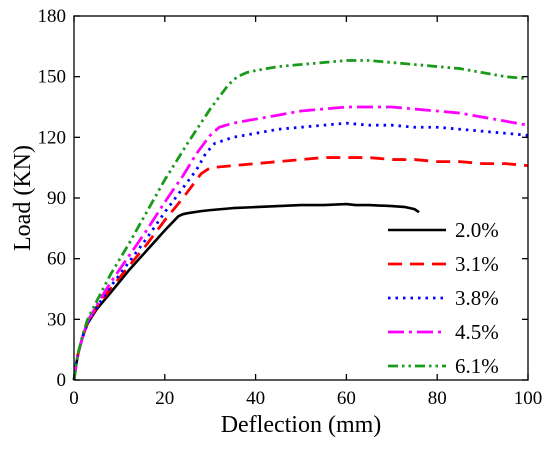 This screenshot has height=454, width=550. What do you see at coordinates (443, 298) in the screenshot?
I see `legend: 2.0% 3.1% 3.8% 4.5% 6.1%` at bounding box center [443, 298].